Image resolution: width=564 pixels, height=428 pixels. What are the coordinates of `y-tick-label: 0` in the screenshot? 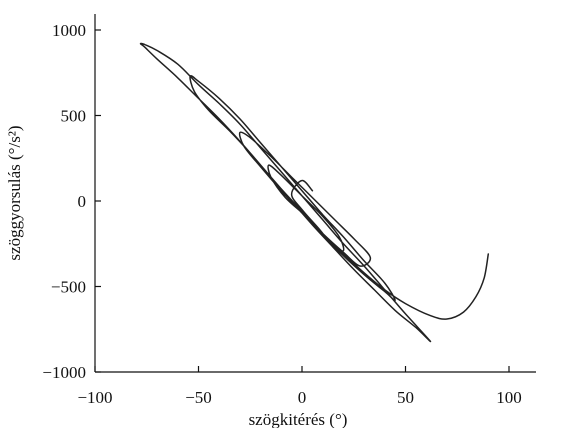 It's located at (82, 201).